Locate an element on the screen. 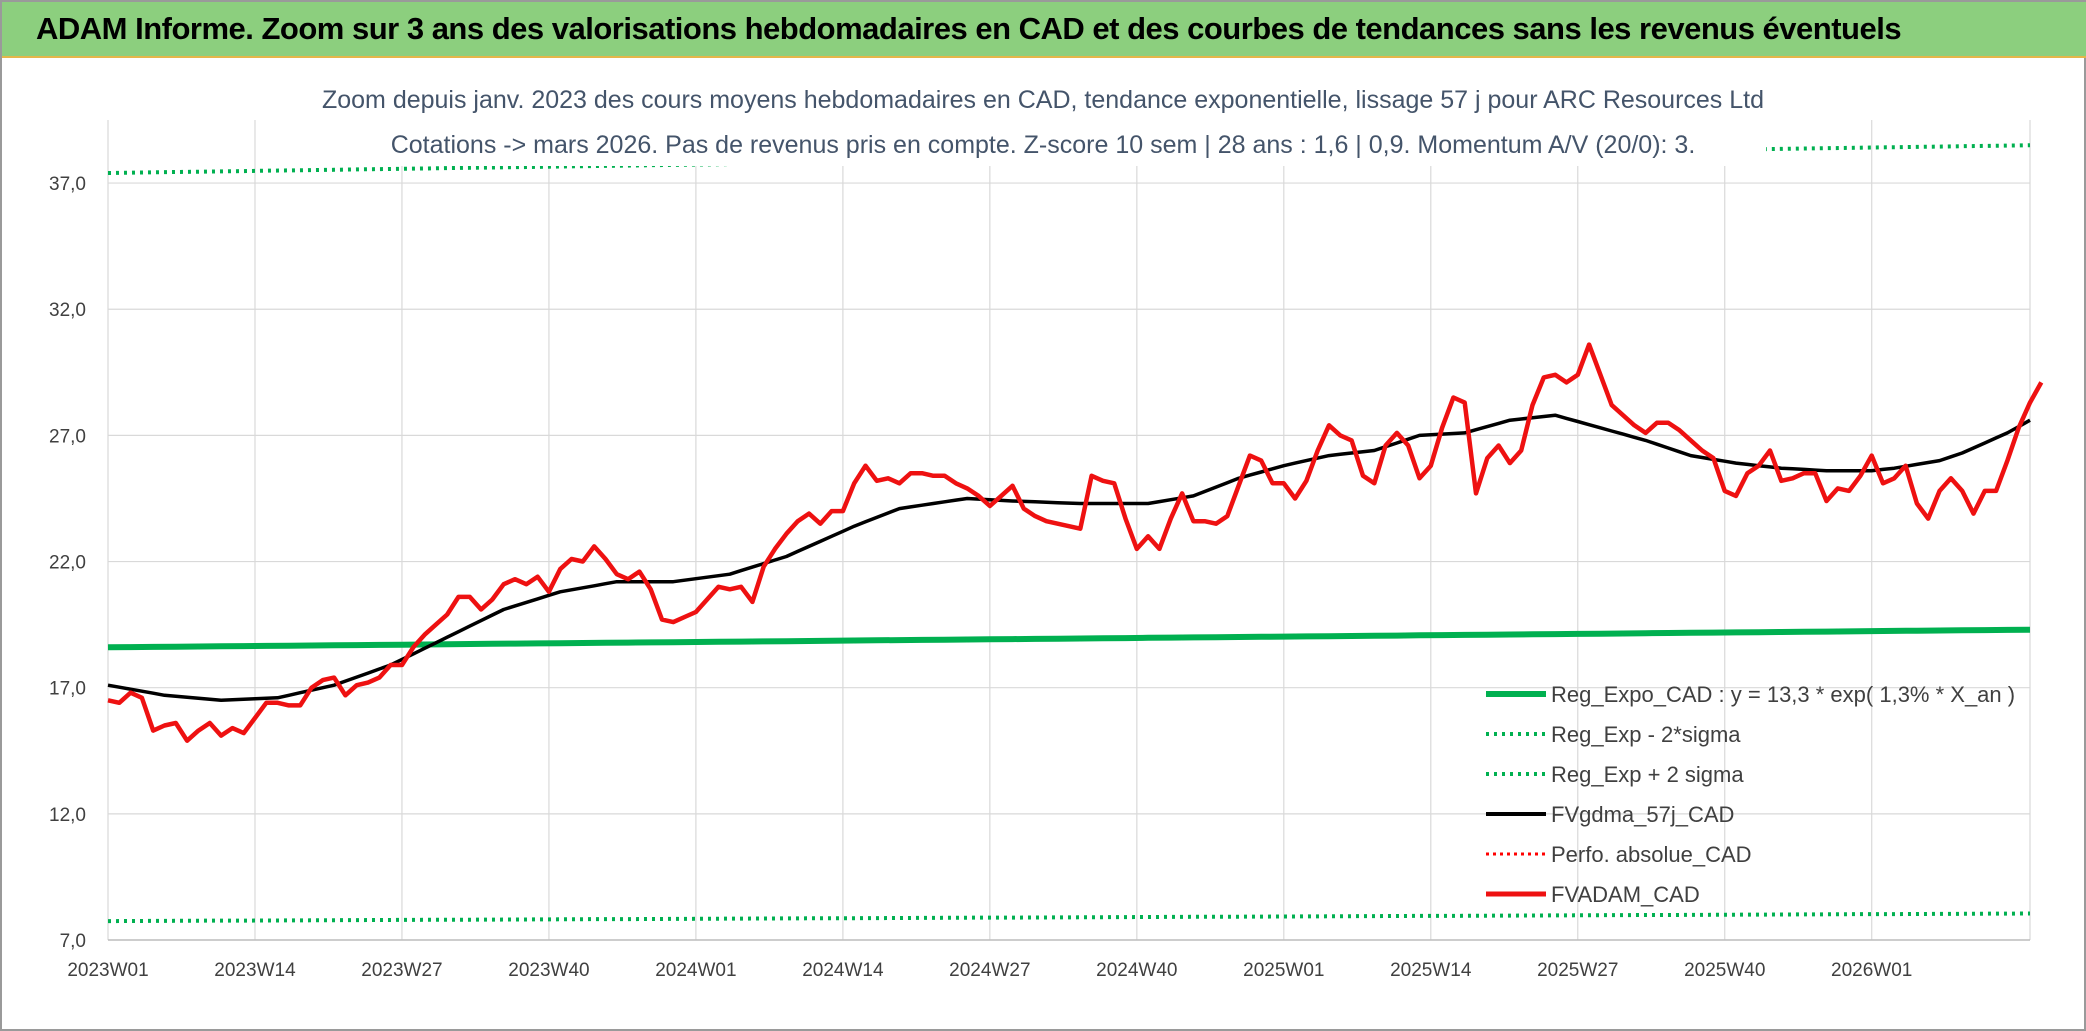  x-tick-label: 2023W14 is located at coordinates (255, 970).